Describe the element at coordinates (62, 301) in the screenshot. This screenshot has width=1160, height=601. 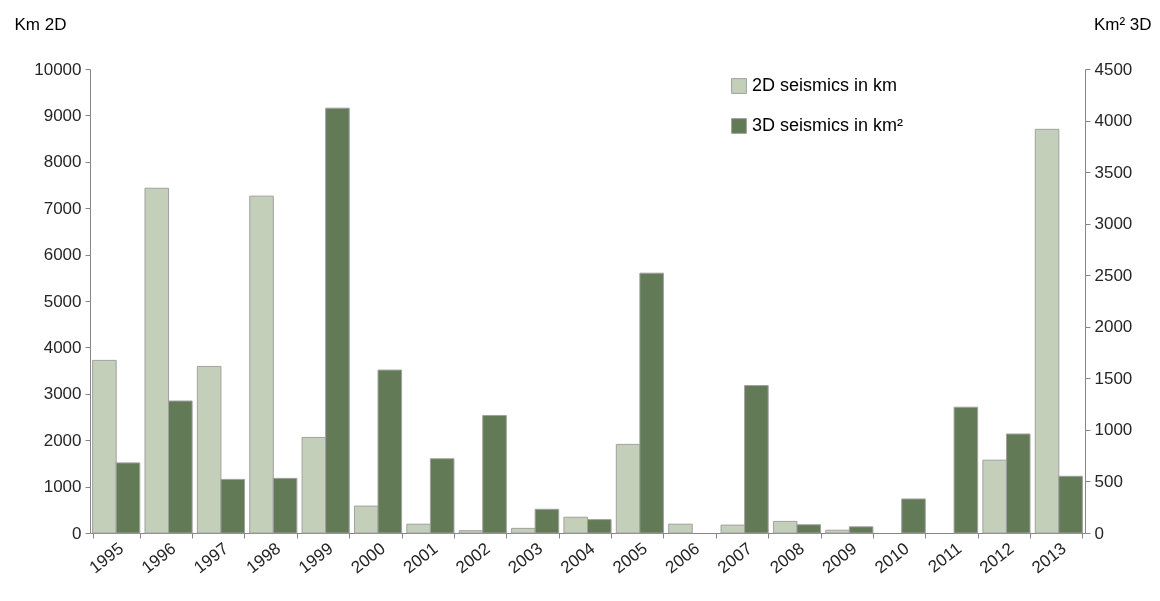
I see `y-tick-label: 5000` at that location.